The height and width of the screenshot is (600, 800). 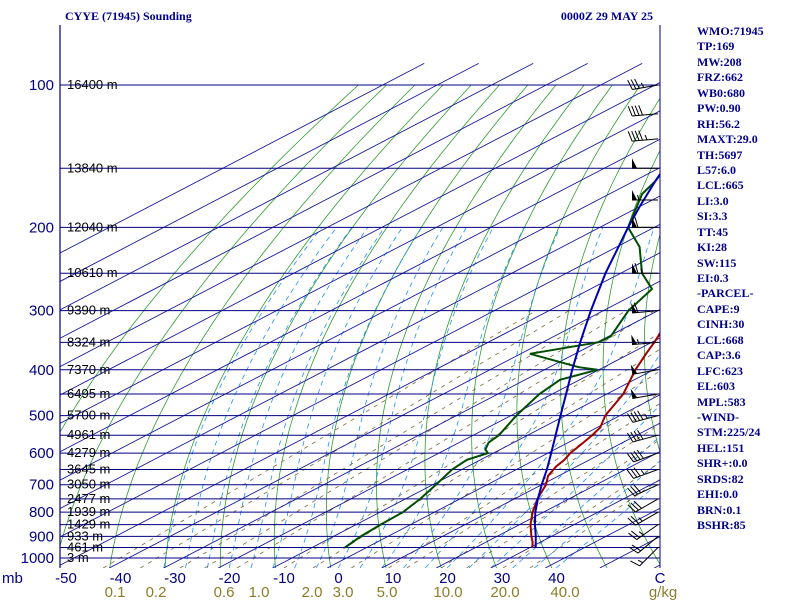 I want to click on temperature-tick-label: 30, so click(x=502, y=578).